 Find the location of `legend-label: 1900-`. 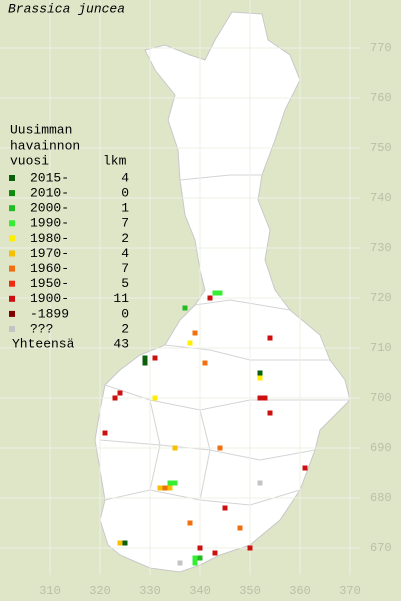

legend-label: 1900- is located at coordinates (49, 298).